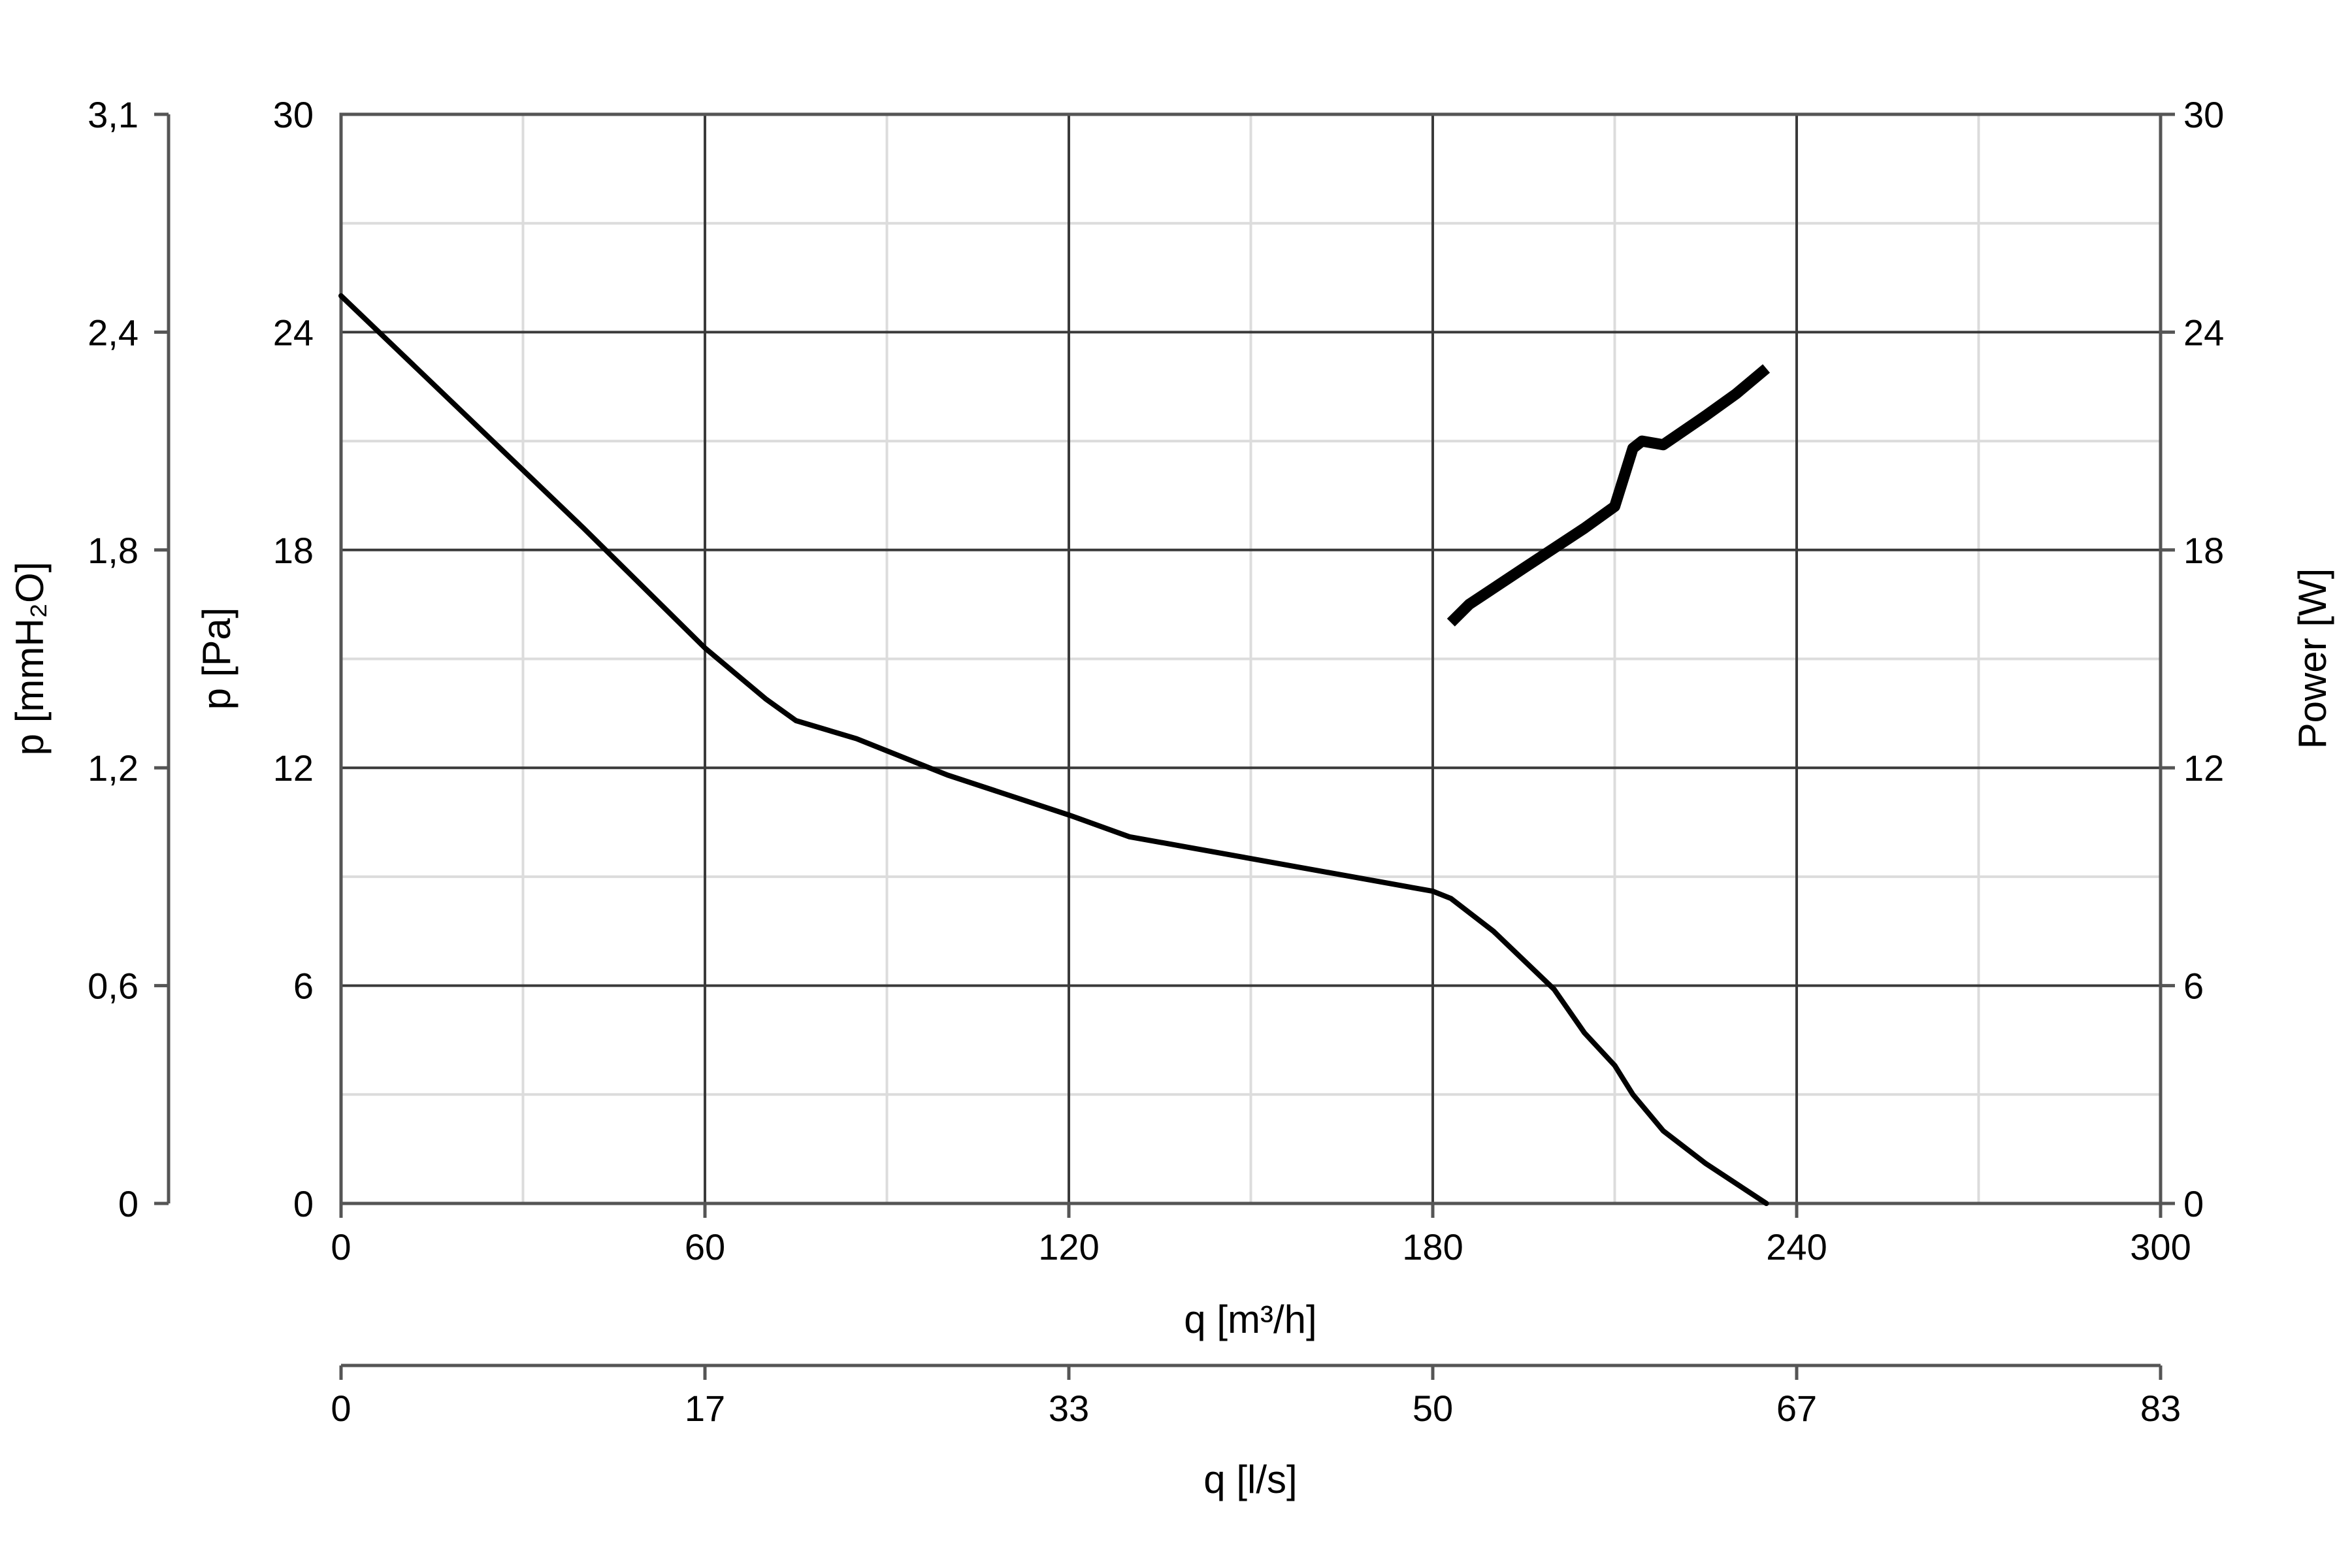  I want to click on y-tick-label-mmh2o: 2,4, so click(113, 332).